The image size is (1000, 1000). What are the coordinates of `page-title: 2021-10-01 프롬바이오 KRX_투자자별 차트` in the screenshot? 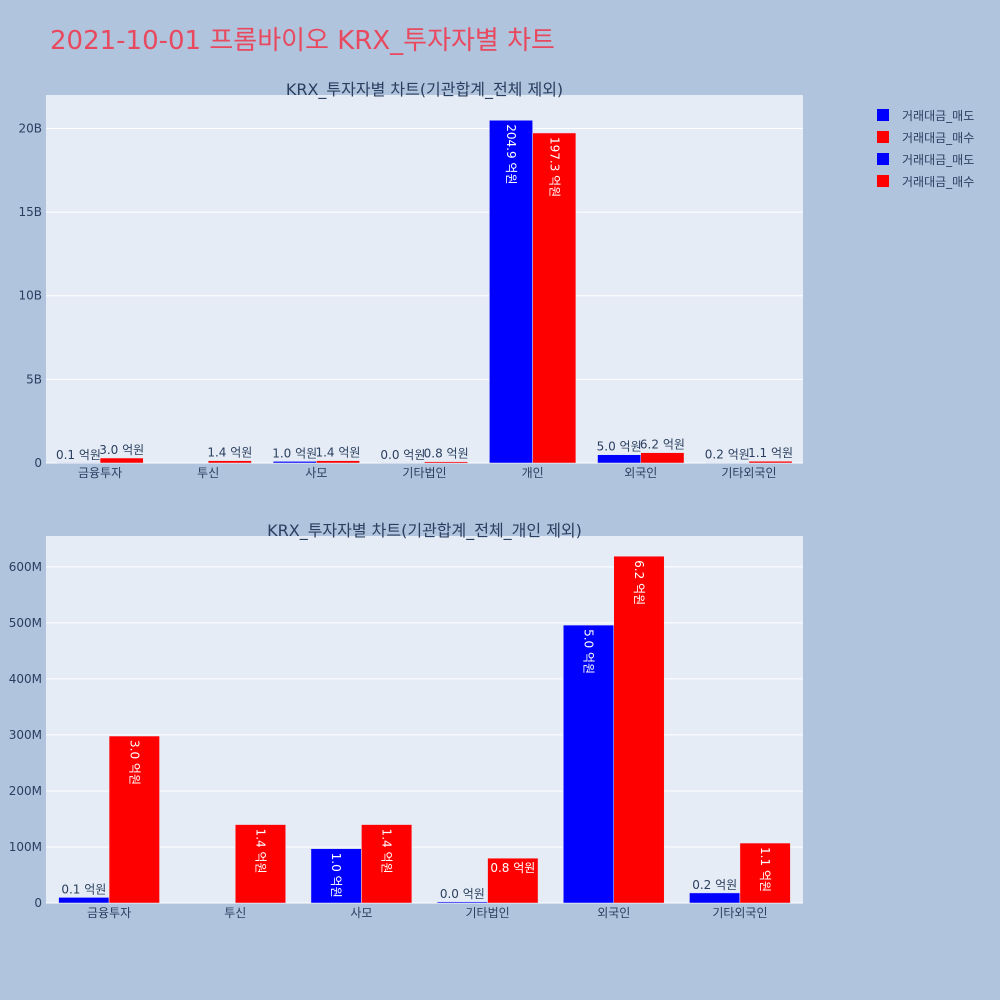 It's located at (302, 41).